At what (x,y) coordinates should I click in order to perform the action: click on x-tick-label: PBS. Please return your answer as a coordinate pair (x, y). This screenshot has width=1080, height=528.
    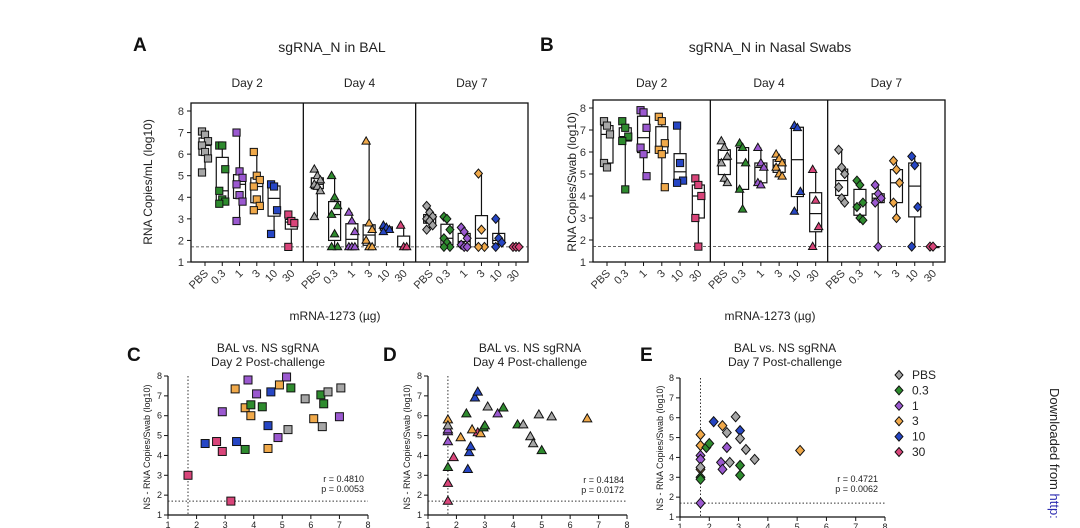
    Looking at the image, I should click on (601, 280).